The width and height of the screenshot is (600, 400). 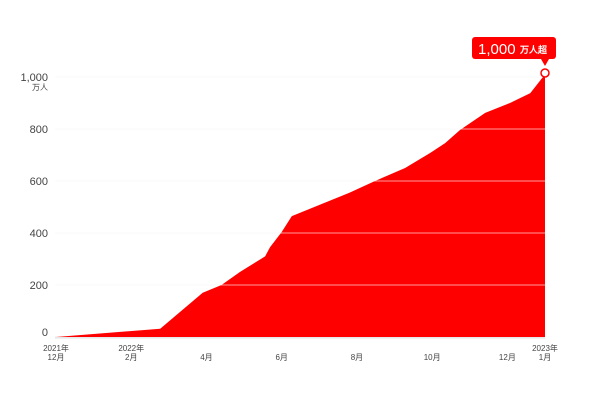 I want to click on x-tick-year: 2022年, so click(x=131, y=348).